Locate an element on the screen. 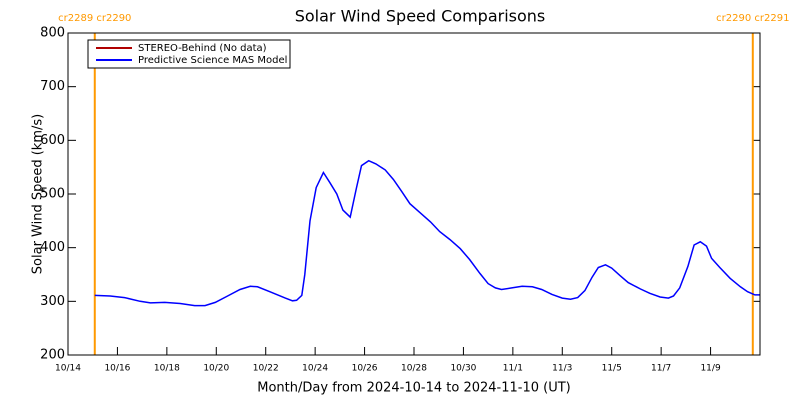  y-tick-label: 500 is located at coordinates (52, 194).